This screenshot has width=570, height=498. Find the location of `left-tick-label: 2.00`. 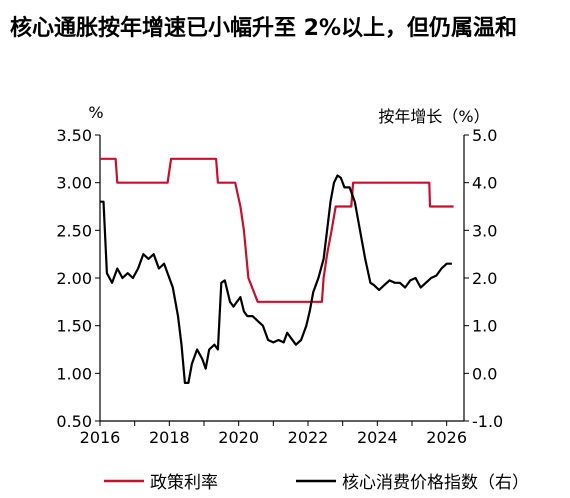

left-tick-label: 2.00 is located at coordinates (74, 278).